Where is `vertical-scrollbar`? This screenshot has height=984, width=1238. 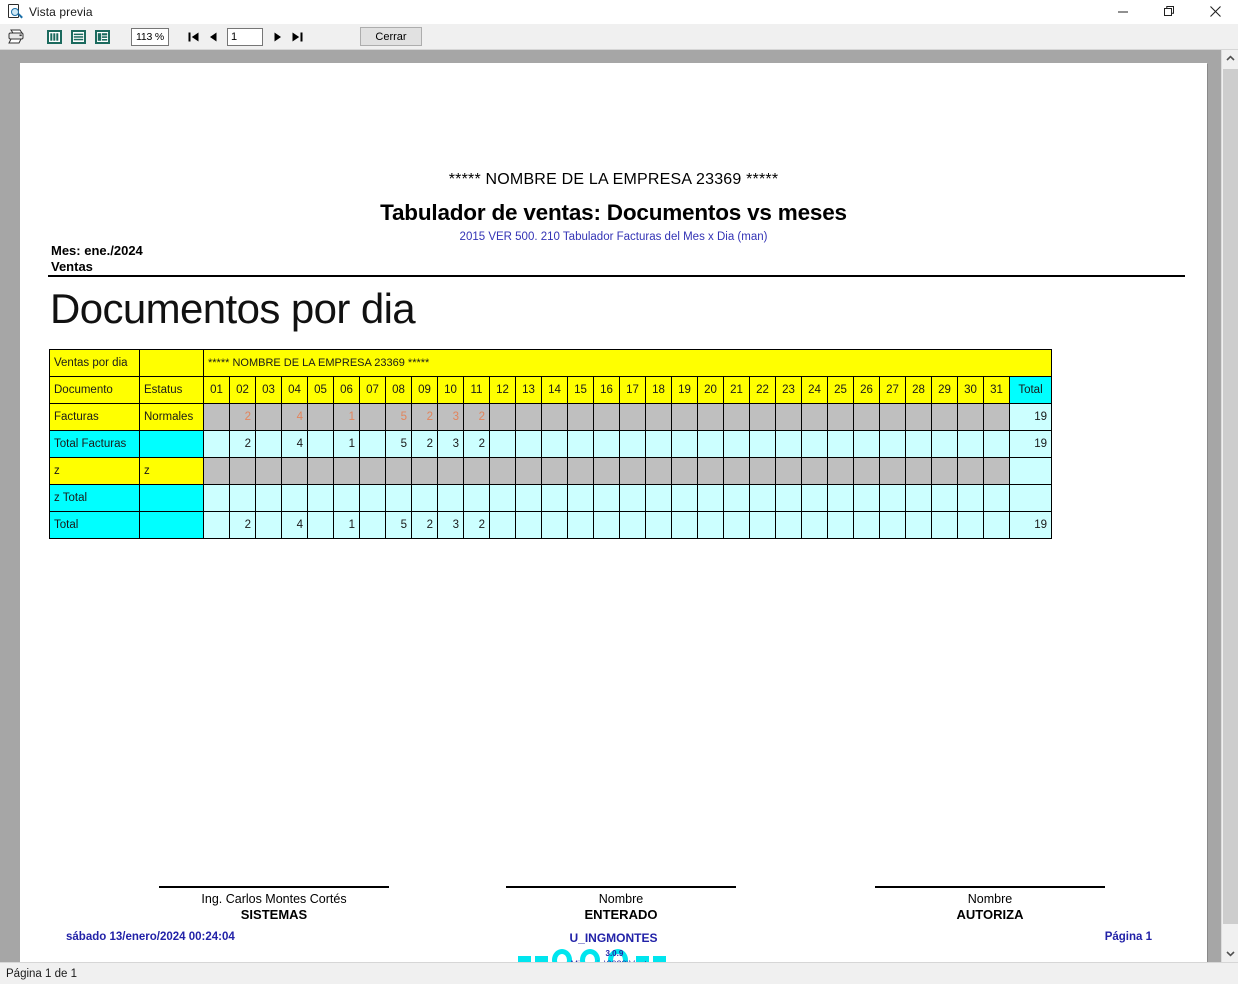
vertical-scrollbar is located at coordinates (1229, 506).